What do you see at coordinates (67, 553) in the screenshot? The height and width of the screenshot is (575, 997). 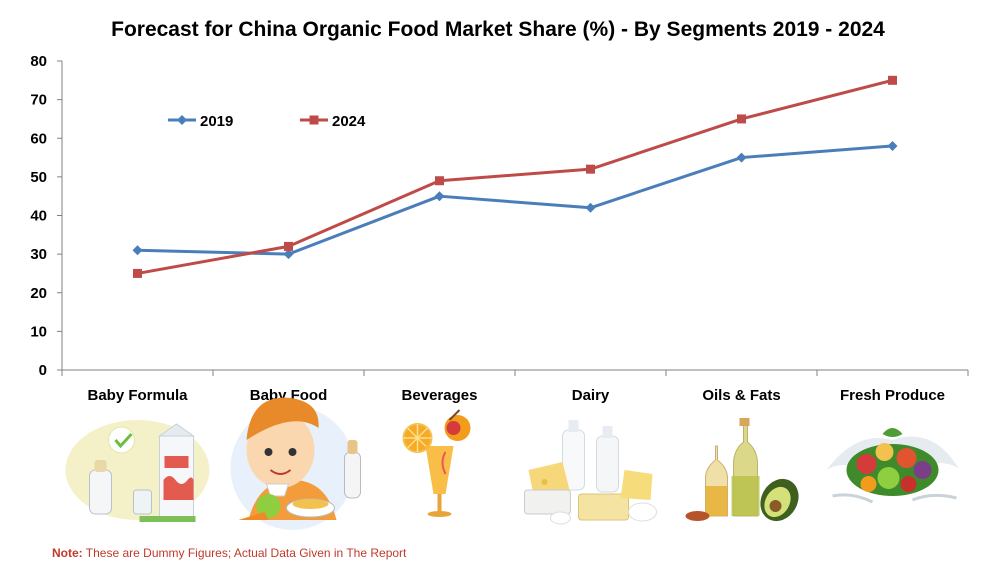 I see `note-label: Note:` at bounding box center [67, 553].